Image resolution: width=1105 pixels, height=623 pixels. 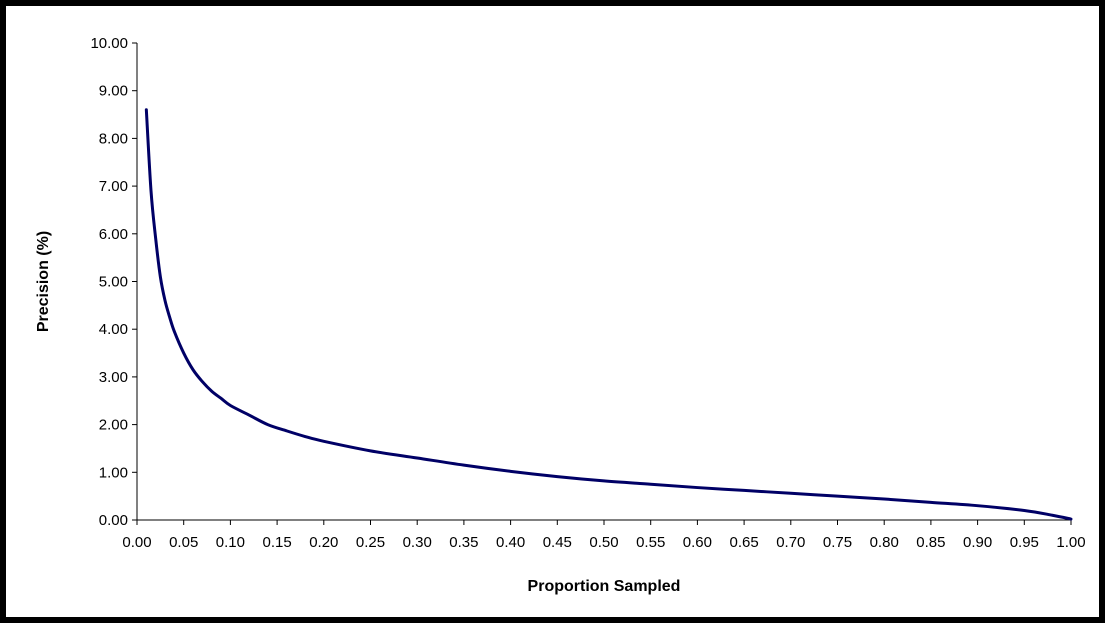 What do you see at coordinates (604, 586) in the screenshot?
I see `x-axis-title: Proportion Sampled` at bounding box center [604, 586].